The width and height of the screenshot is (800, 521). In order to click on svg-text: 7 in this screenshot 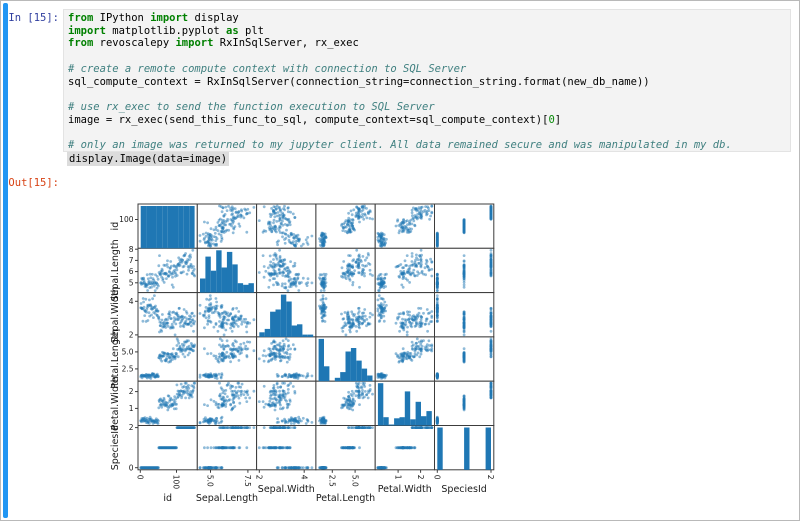, I will do `click(131, 260)`.